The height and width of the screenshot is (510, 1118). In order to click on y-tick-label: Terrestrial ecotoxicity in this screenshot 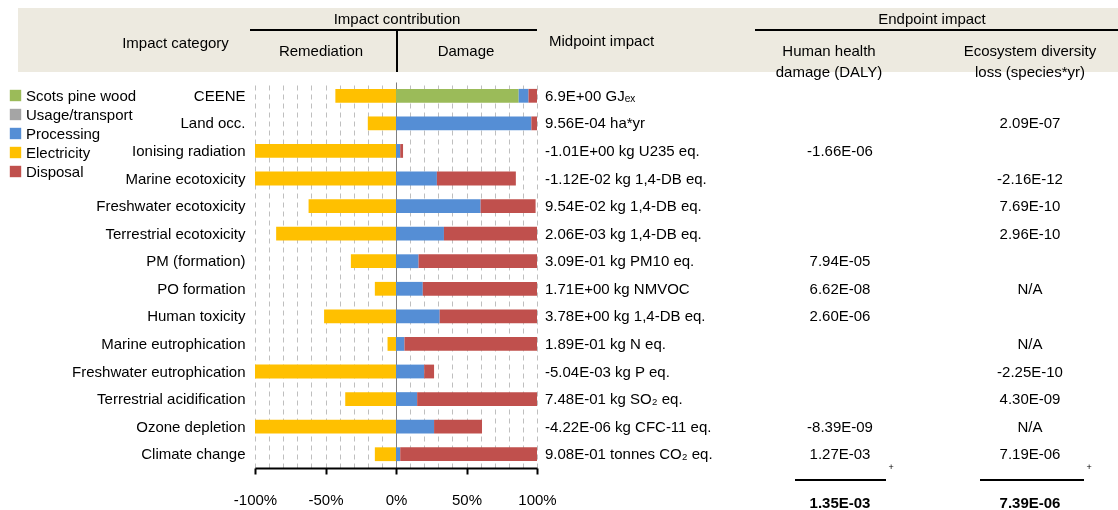, I will do `click(175, 233)`.